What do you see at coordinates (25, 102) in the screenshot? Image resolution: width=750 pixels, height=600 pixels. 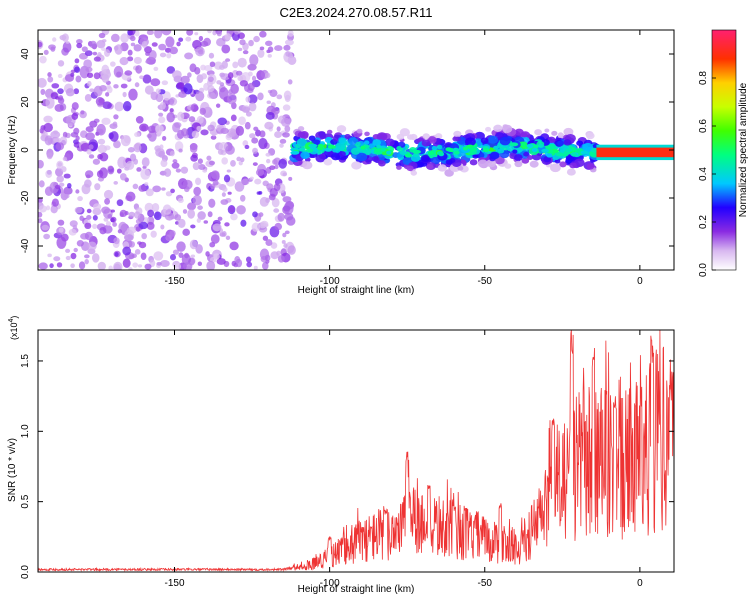 I see `y-tick-label: 20` at bounding box center [25, 102].